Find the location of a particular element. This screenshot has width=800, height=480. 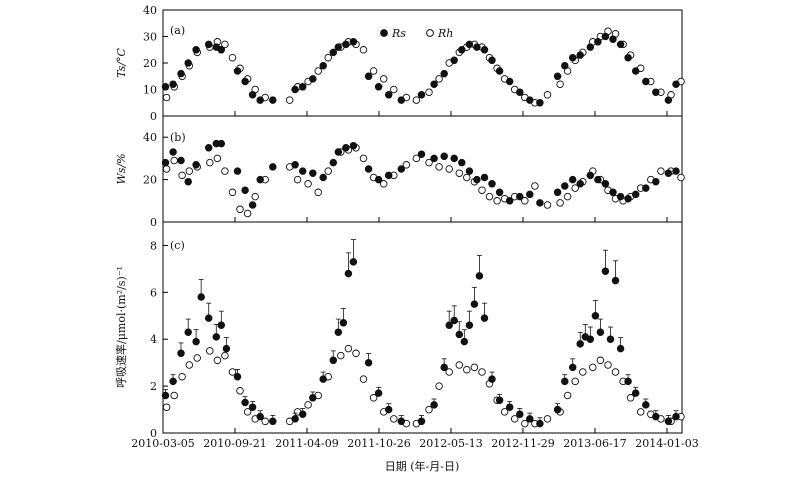

panel-b-label: (b) is located at coordinates (178, 137).